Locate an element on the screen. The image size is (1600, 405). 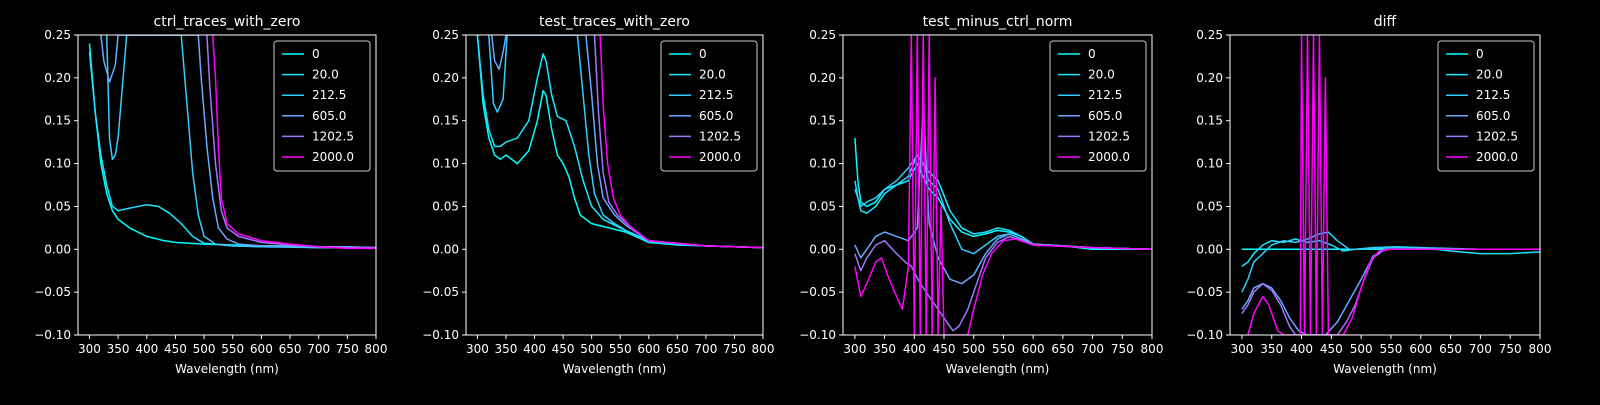
chart-title: diff is located at coordinates (1385, 22).